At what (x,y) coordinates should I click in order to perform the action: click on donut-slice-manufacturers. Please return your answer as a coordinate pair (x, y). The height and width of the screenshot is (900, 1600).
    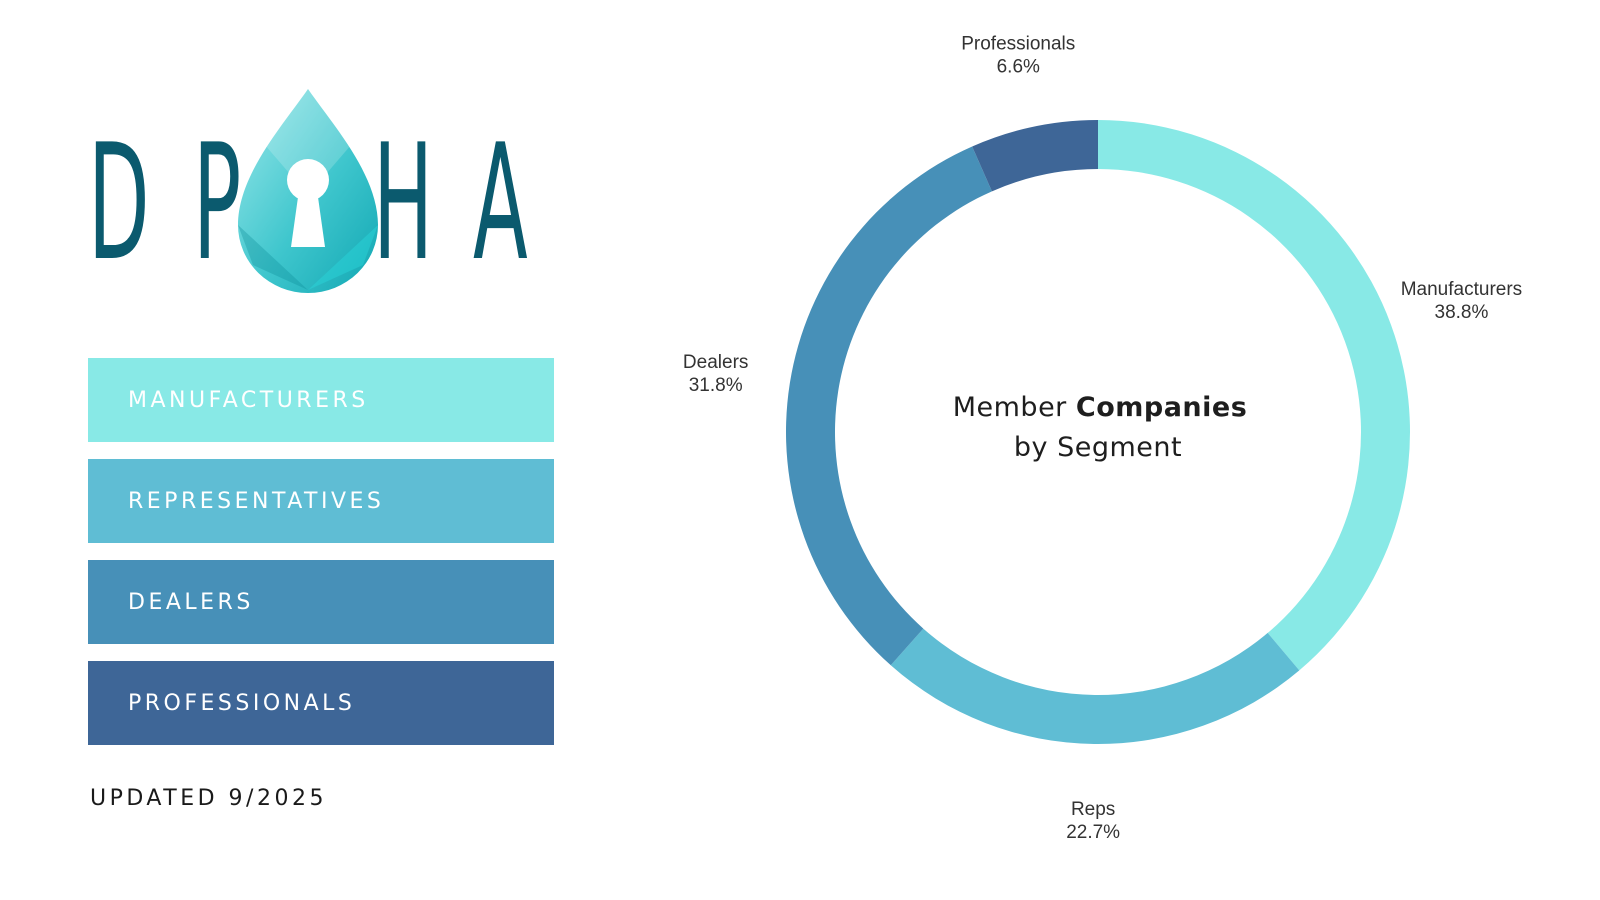
    Looking at the image, I should click on (1254, 395).